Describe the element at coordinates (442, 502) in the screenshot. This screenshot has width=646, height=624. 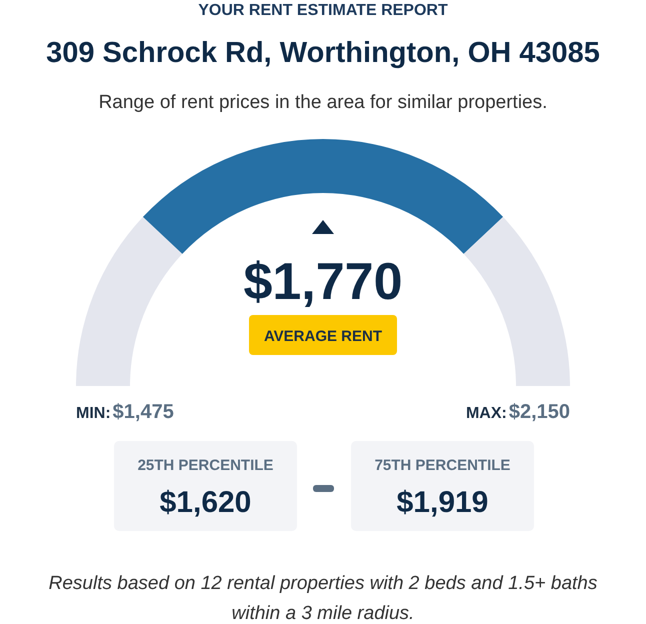
I see `text: $1,919` at that location.